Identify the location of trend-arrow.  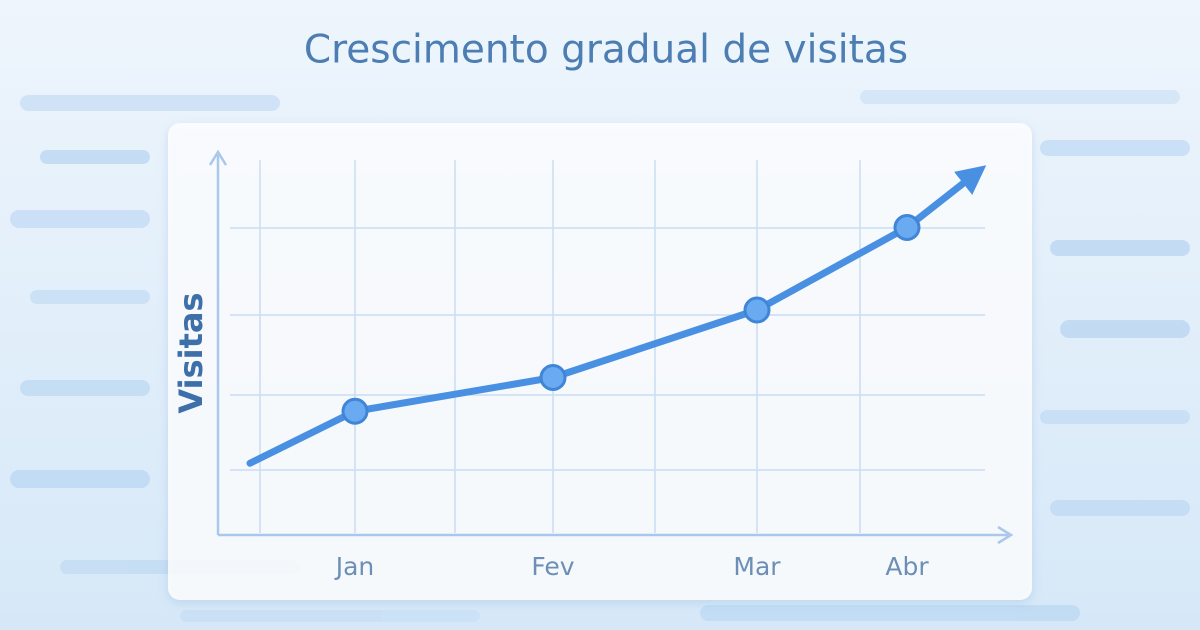
(945, 198).